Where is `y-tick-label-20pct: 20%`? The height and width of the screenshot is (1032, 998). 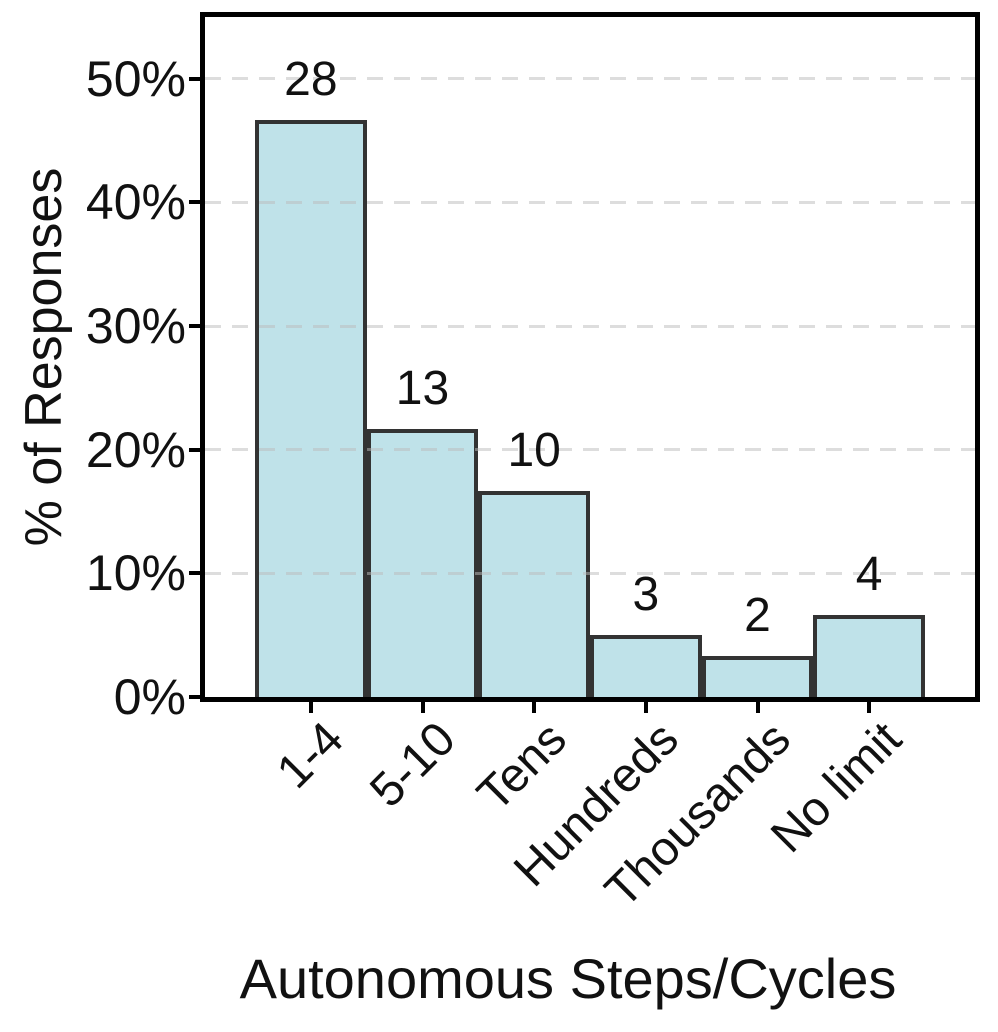
y-tick-label-20pct: 20% is located at coordinates (135, 449).